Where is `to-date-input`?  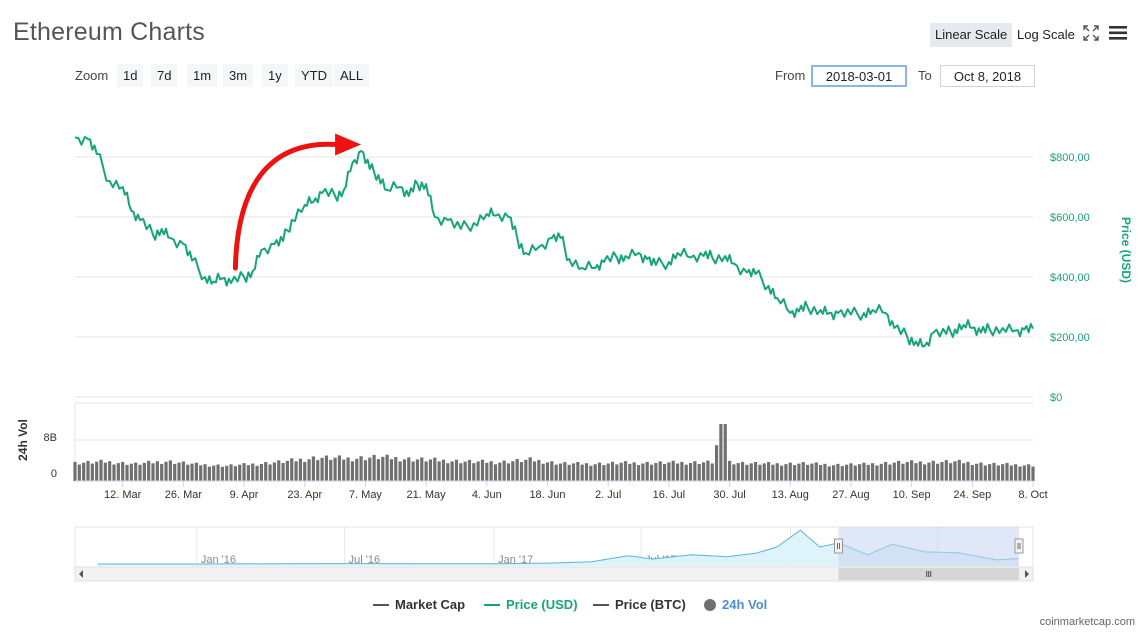
to-date-input is located at coordinates (987, 76).